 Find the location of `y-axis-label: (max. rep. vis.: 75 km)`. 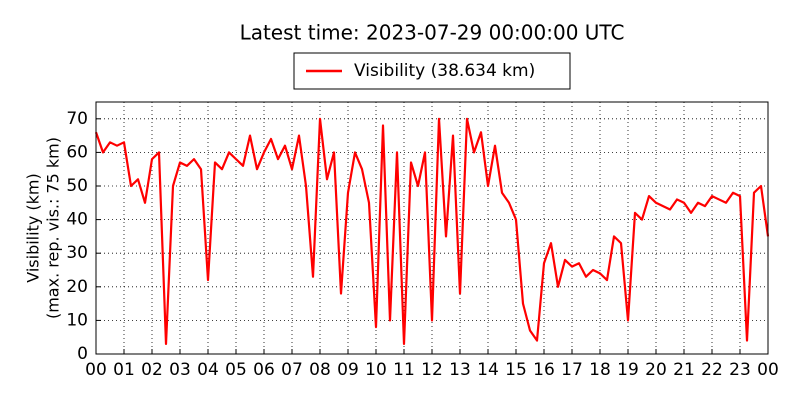

y-axis-label: (max. rep. vis.: 75 km) is located at coordinates (53, 228).